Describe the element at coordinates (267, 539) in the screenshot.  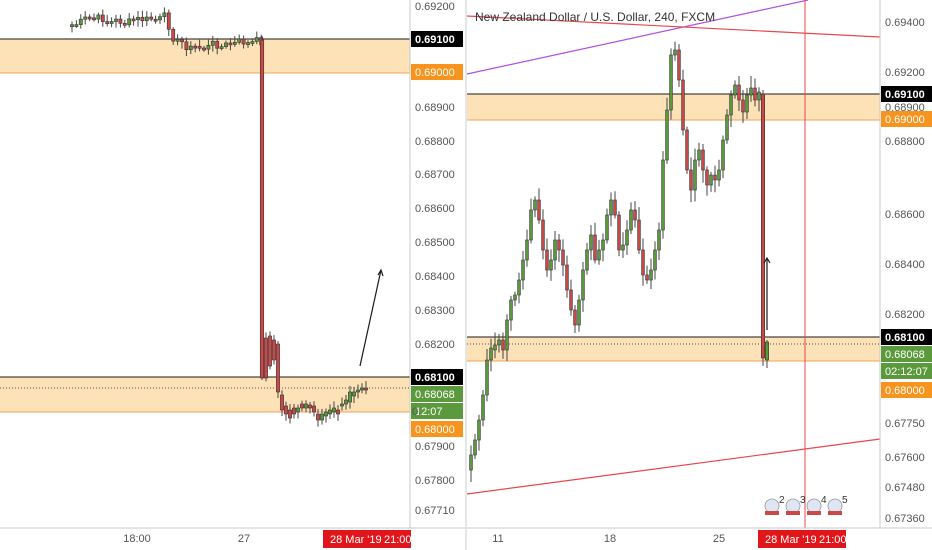
I see `left-time-axis: 18:00 27 28 Mar '19 21:00` at that location.